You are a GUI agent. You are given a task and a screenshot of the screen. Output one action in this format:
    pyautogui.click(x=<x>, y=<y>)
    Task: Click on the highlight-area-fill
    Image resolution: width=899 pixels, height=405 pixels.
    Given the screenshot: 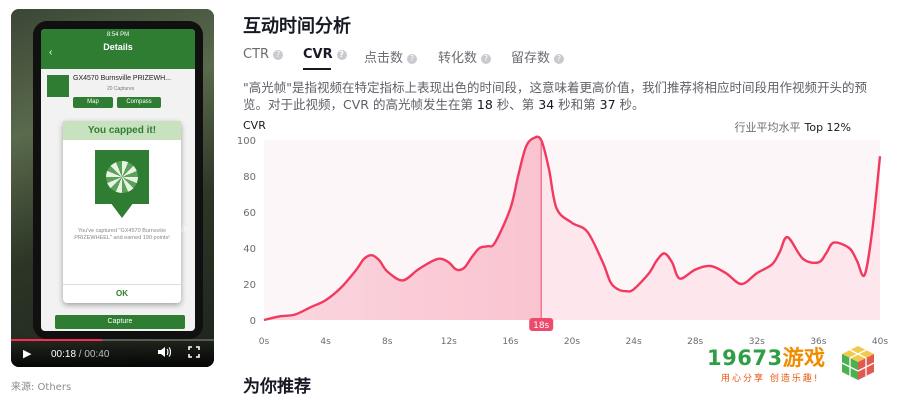 What is the action you would take?
    pyautogui.click(x=403, y=228)
    